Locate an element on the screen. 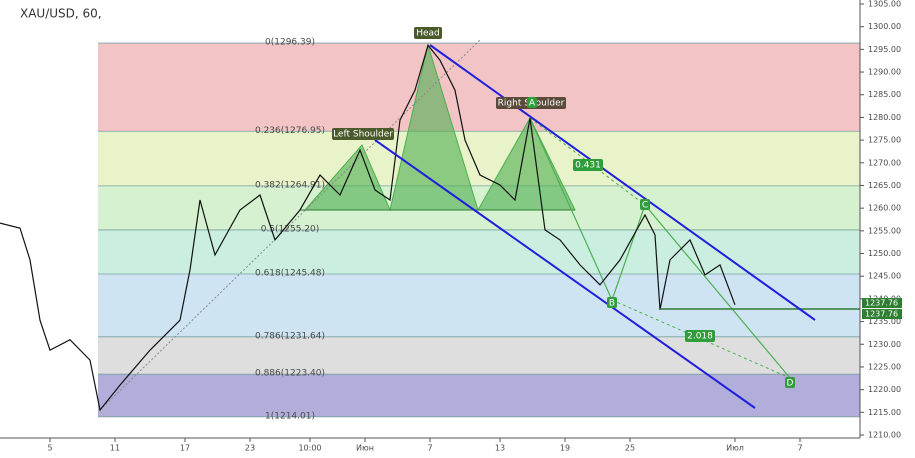 This screenshot has width=915, height=458. annotation: C is located at coordinates (645, 206).